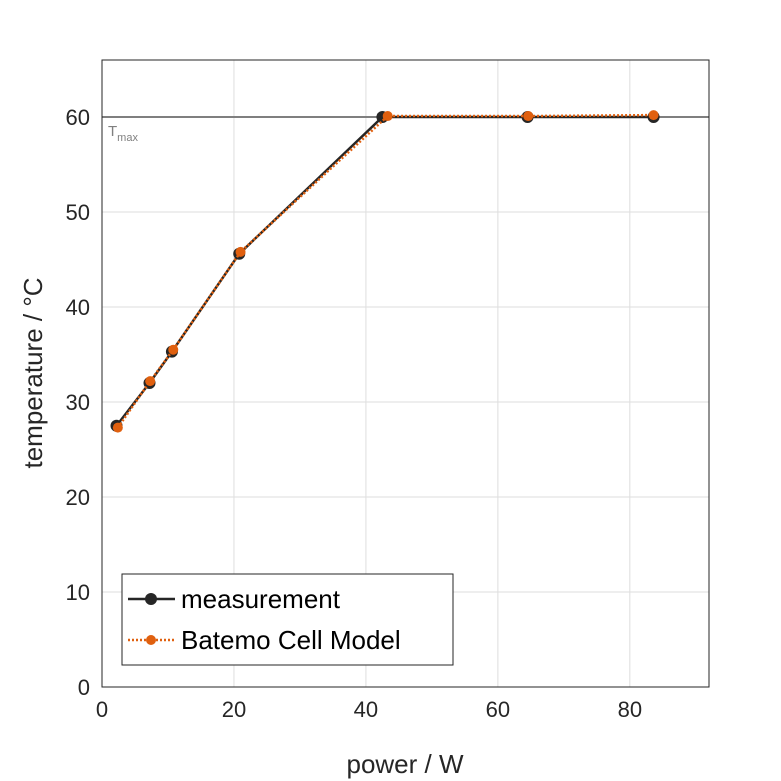 The width and height of the screenshot is (781, 781). What do you see at coordinates (78, 402) in the screenshot?
I see `y-tick-label: 30` at bounding box center [78, 402].